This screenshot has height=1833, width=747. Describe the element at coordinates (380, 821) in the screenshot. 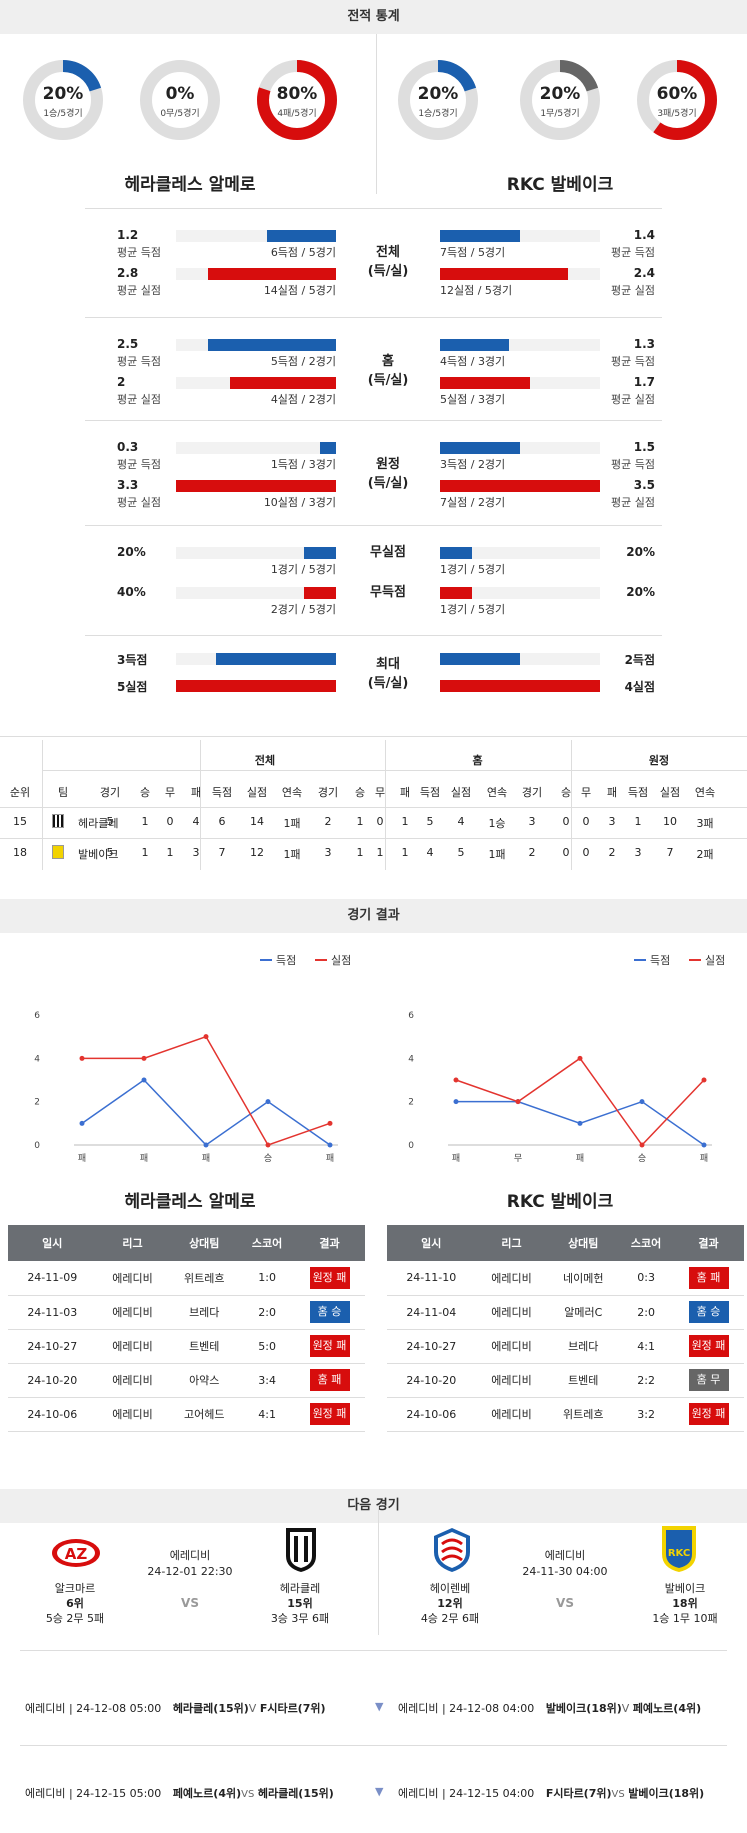

I see `standings-cell: 0` at that location.